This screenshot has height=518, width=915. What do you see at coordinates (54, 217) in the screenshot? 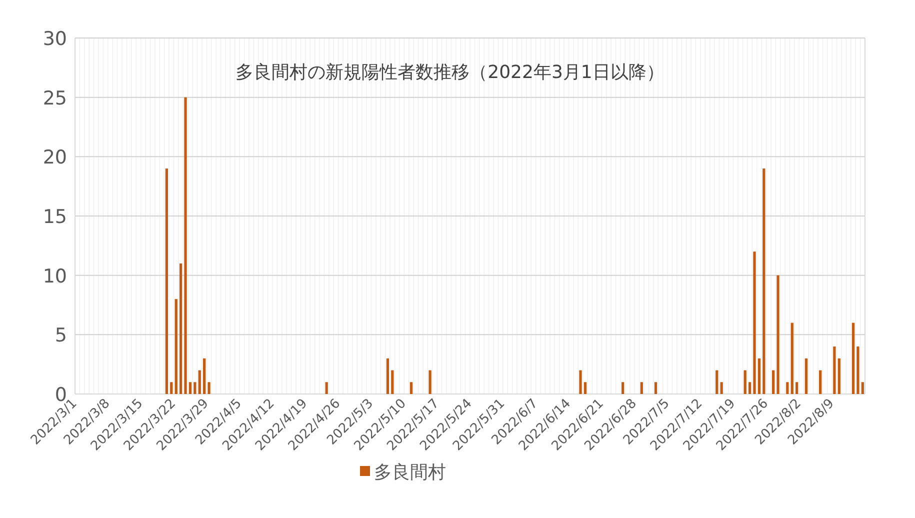
I see `y-tick-label: 15` at bounding box center [54, 217].